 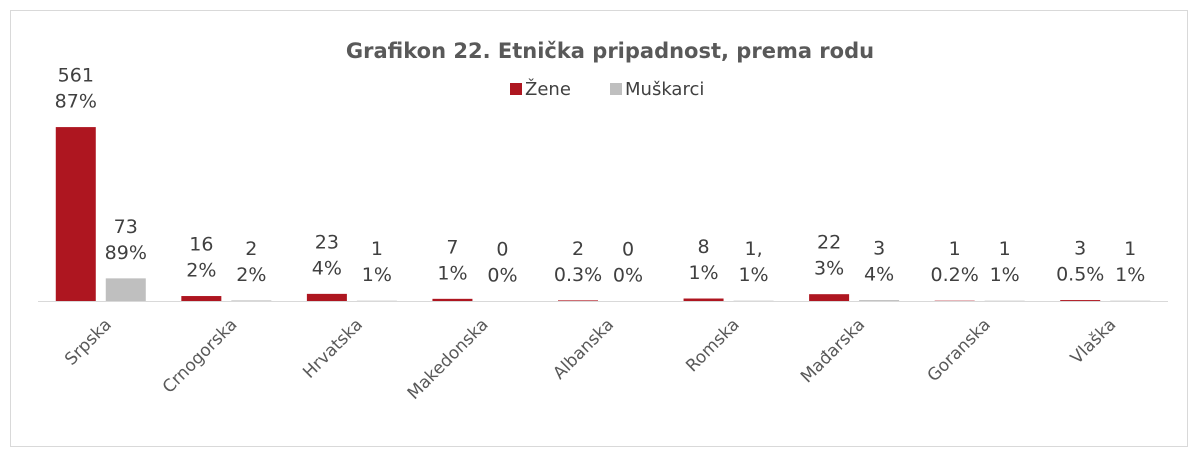 I want to click on data-label: 16, so click(x=201, y=245).